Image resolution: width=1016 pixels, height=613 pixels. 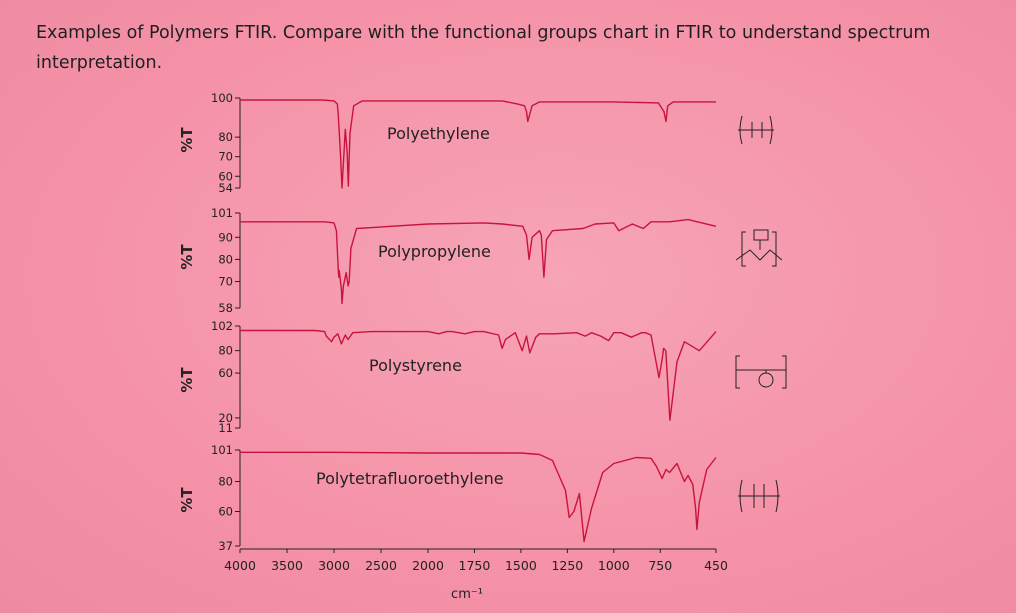 What do you see at coordinates (222, 98) in the screenshot?
I see `y-tick-label: 100` at bounding box center [222, 98].